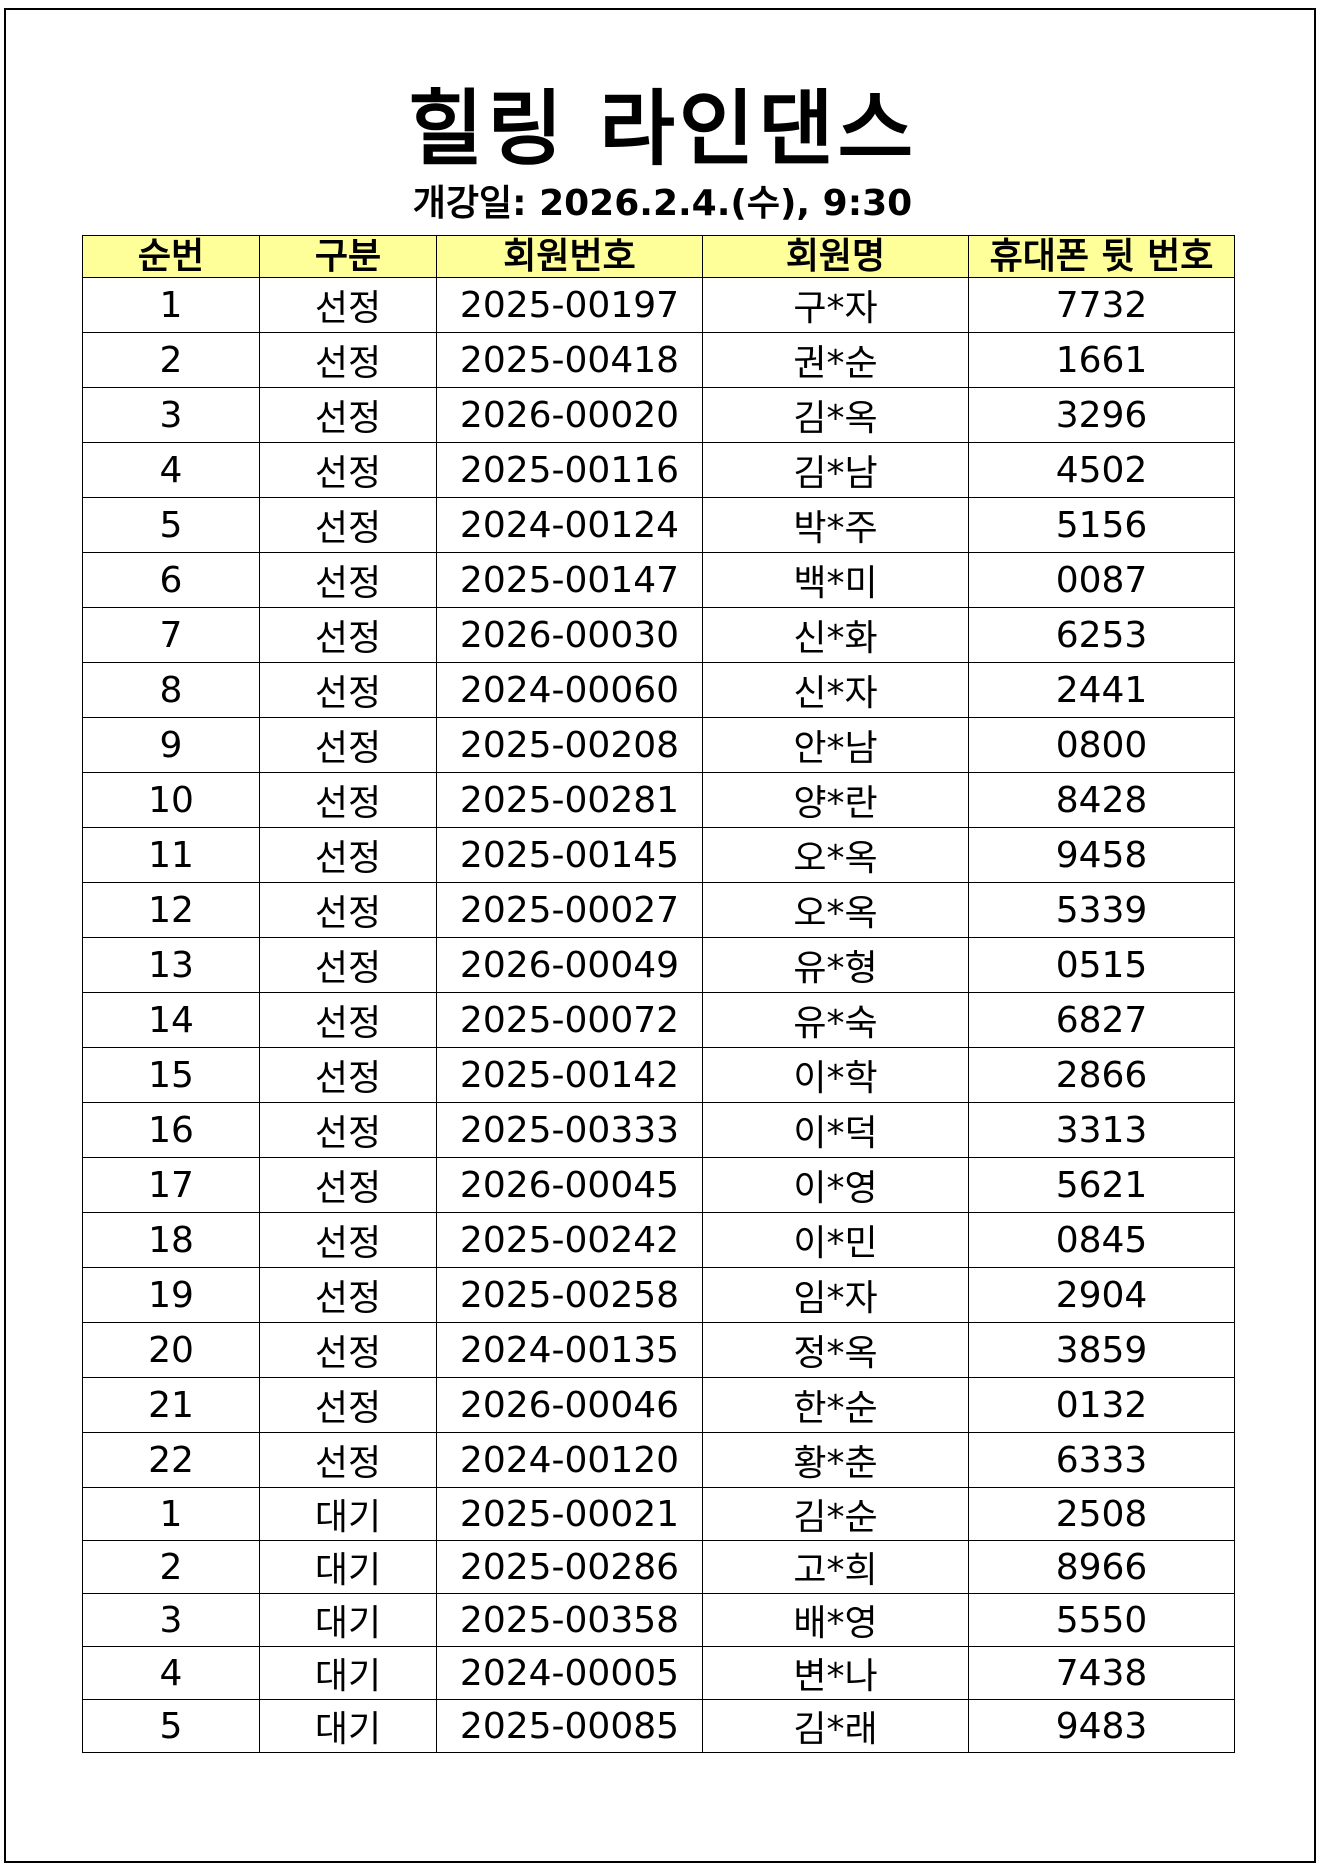  I want to click on cell-member-name: 김*래, so click(835, 1726).